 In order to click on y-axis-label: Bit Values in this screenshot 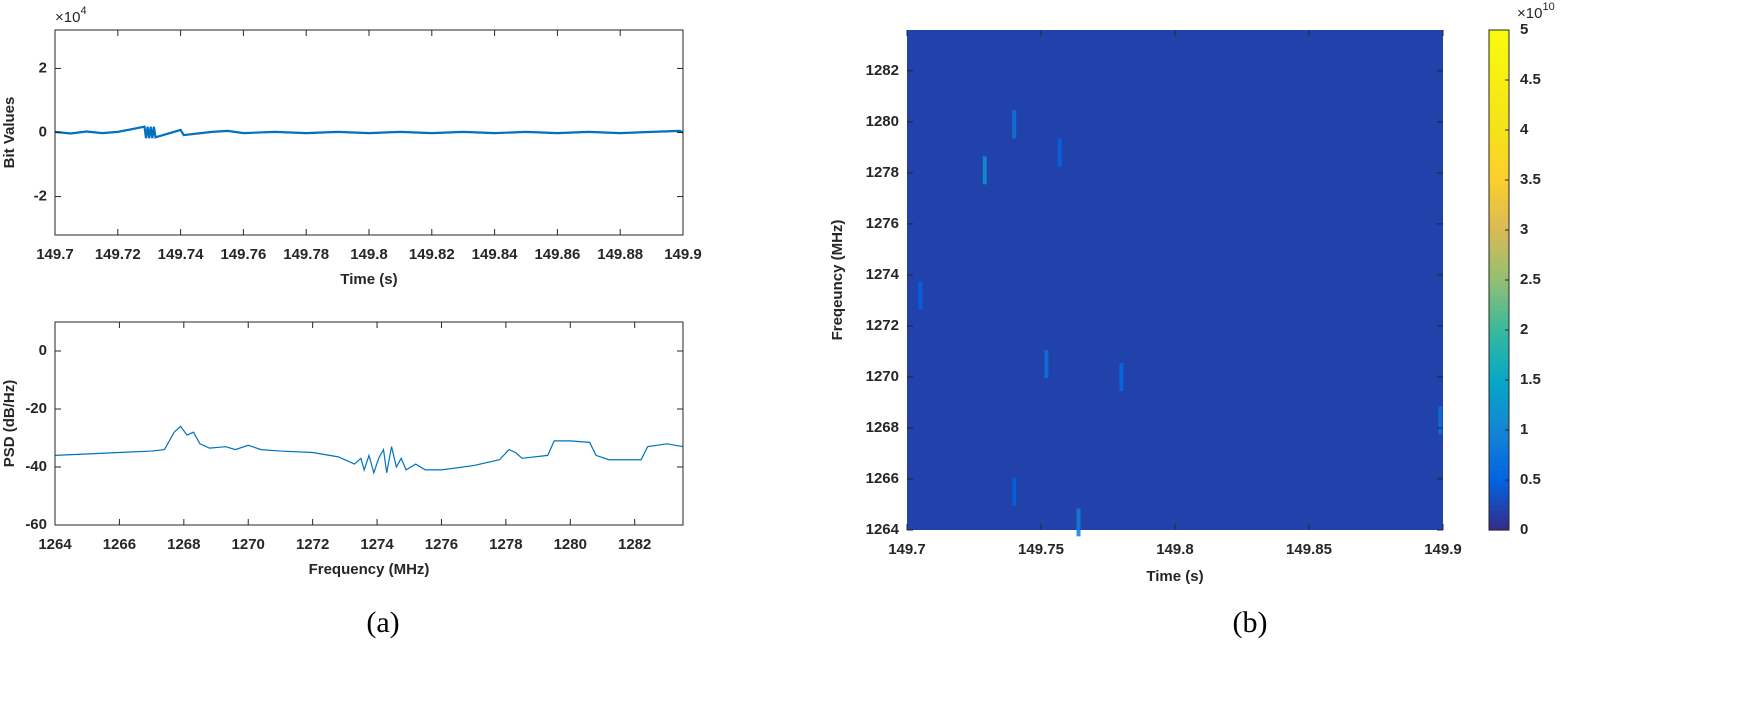, I will do `click(9, 133)`.